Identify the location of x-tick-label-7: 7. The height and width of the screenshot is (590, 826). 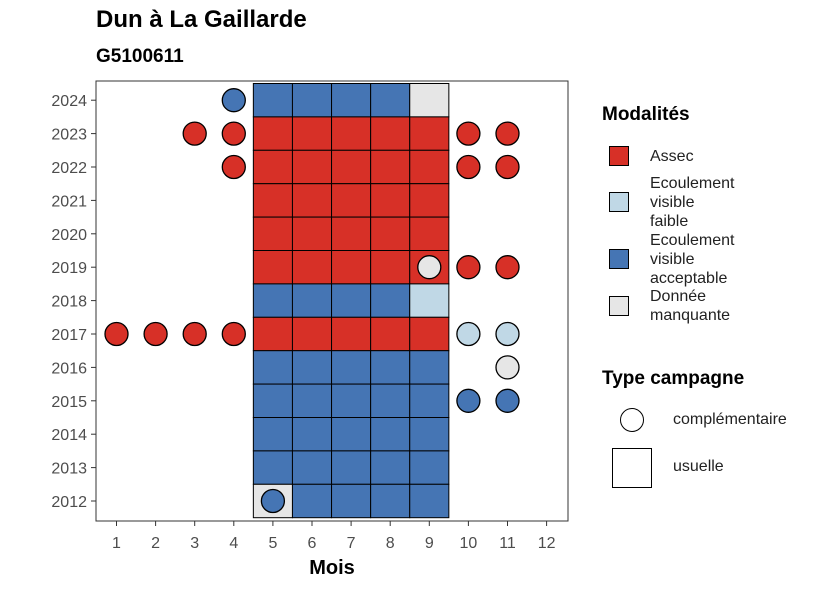
(351, 543).